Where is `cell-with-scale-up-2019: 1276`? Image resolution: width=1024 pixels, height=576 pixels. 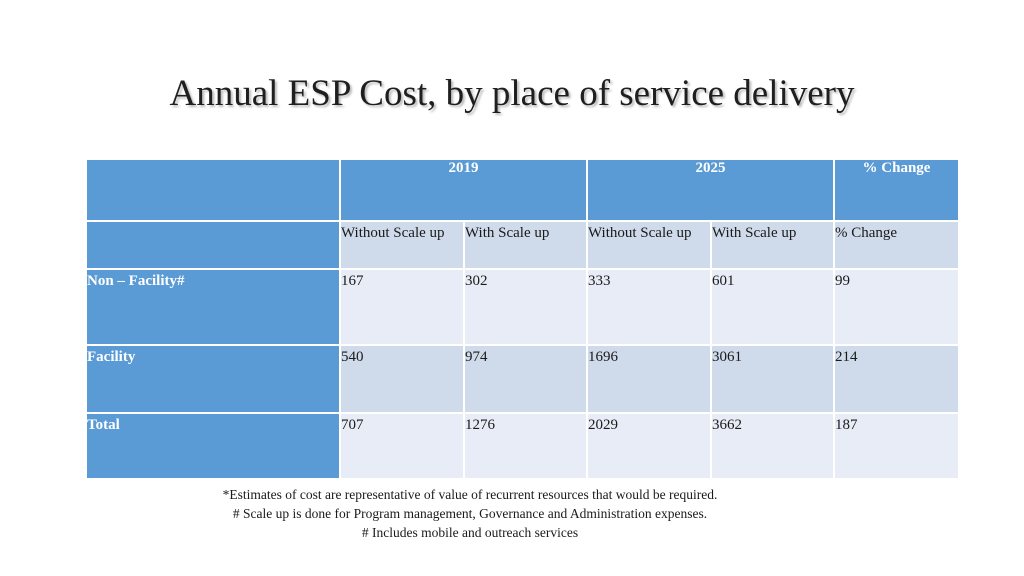
cell-with-scale-up-2019: 1276 is located at coordinates (525, 446).